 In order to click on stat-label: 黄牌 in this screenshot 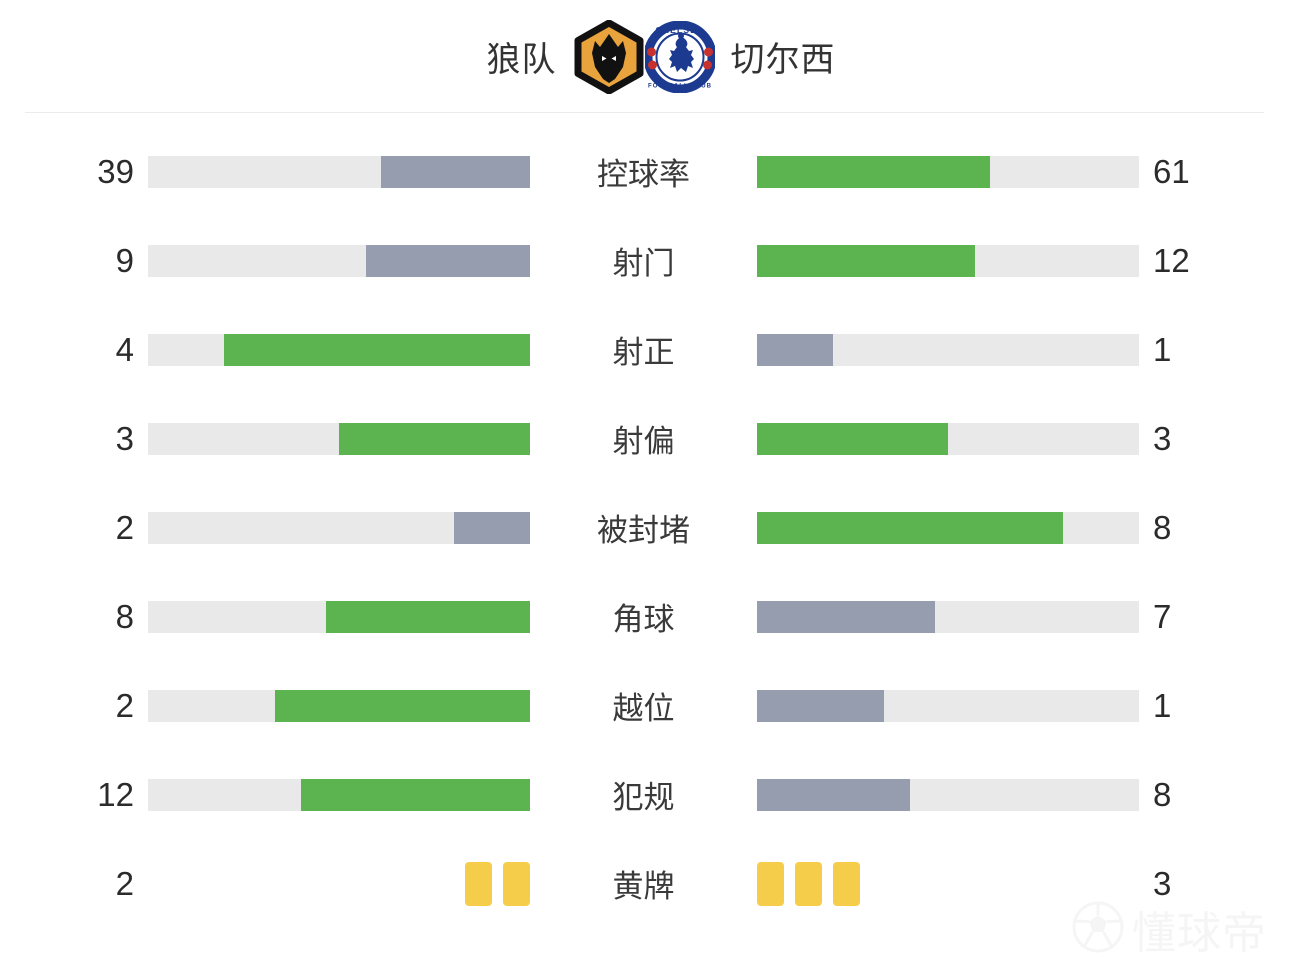, I will do `click(643, 886)`.